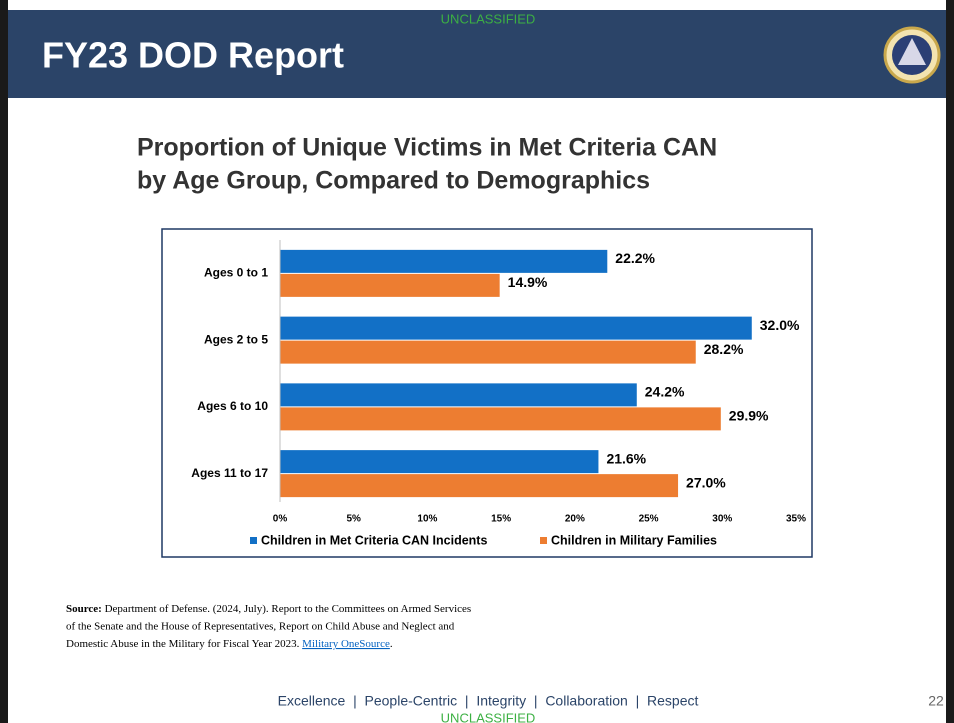 The height and width of the screenshot is (723, 954). Describe the element at coordinates (528, 282) in the screenshot. I see `value-label: 14.9%` at that location.